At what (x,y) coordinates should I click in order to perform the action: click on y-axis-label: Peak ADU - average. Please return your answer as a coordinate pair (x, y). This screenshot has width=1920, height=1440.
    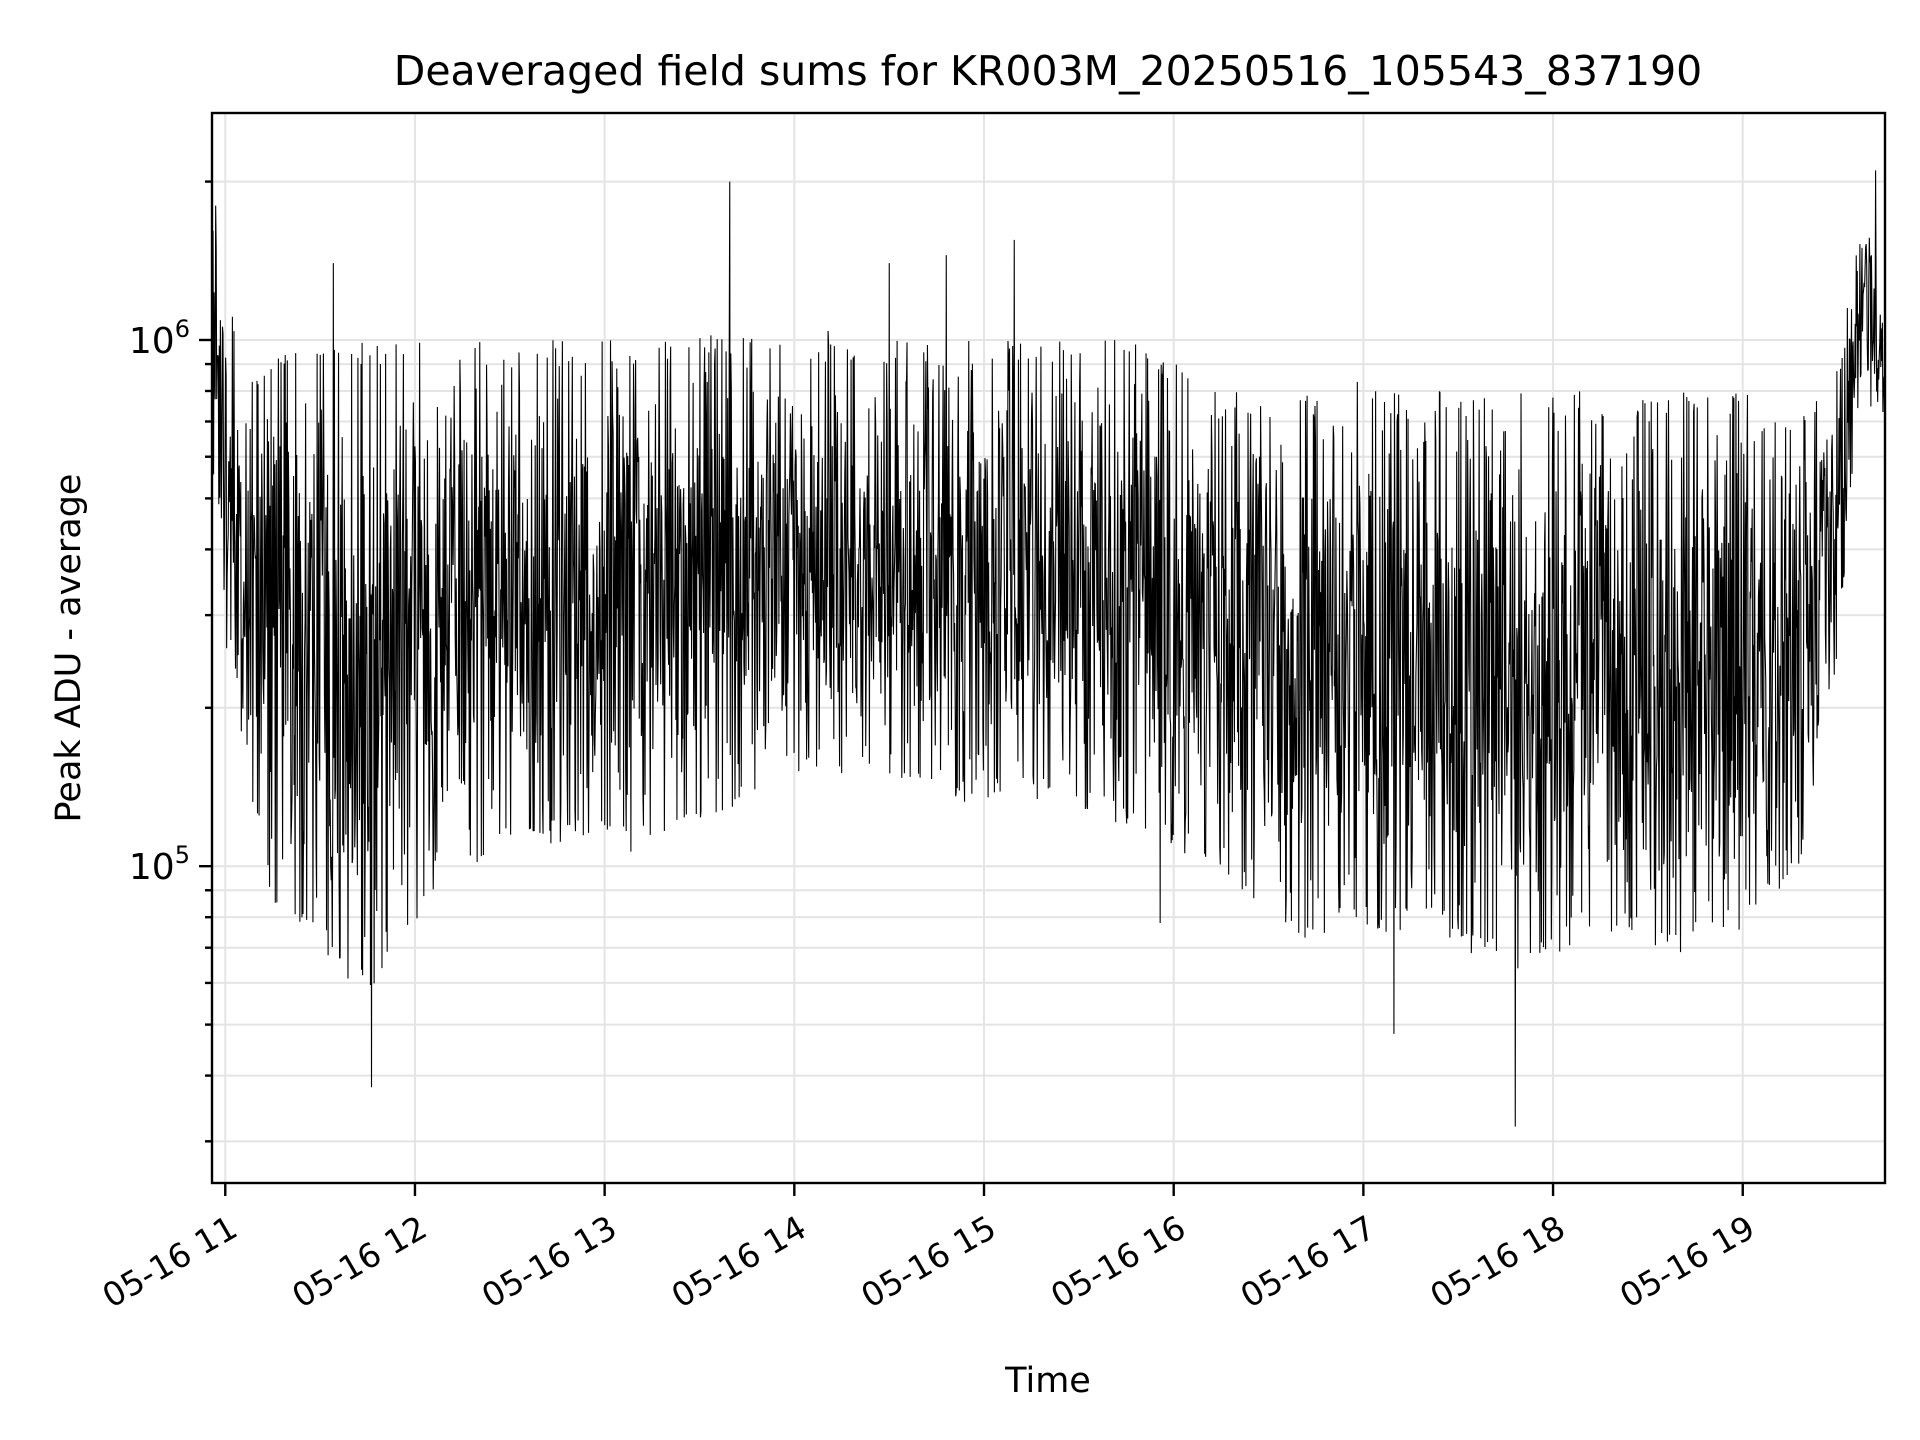
    Looking at the image, I should click on (69, 648).